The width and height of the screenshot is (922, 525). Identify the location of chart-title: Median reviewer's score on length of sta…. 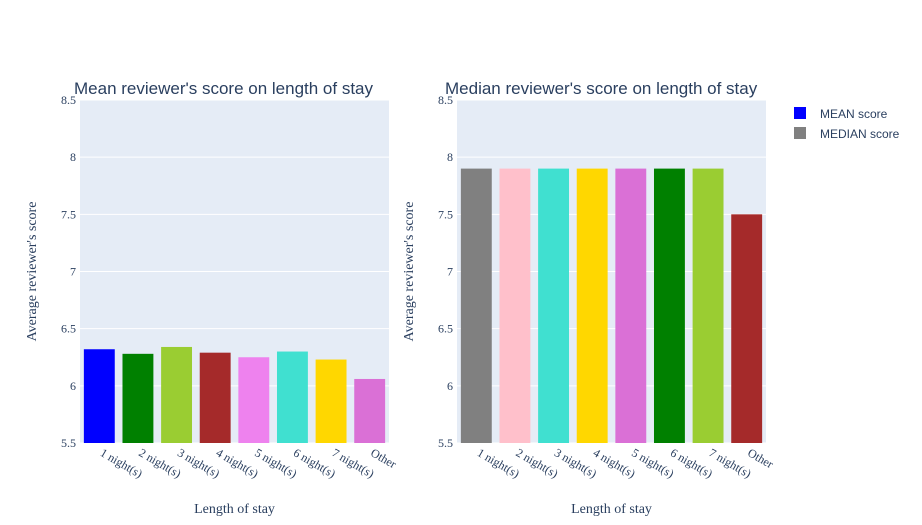
(601, 88).